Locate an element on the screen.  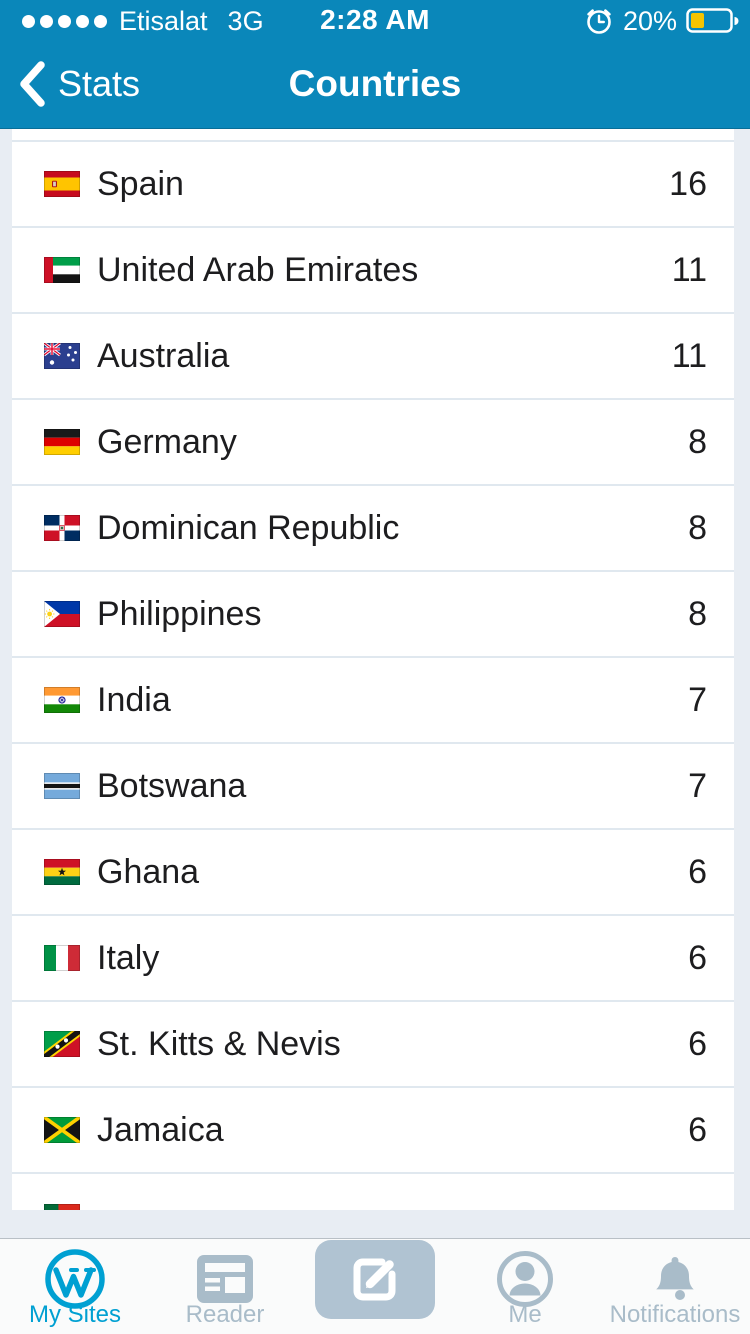
tab-my-sites: My Sites is located at coordinates (75, 1286).